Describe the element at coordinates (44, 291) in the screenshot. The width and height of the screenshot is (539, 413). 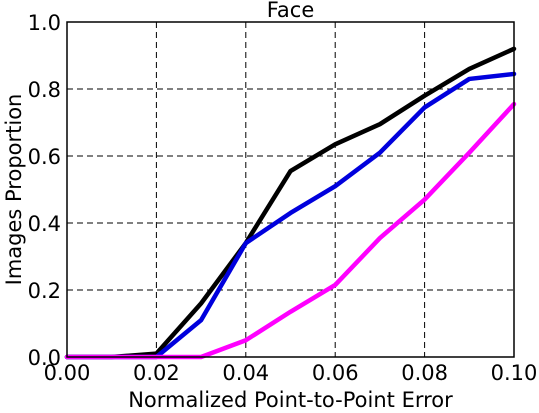
I see `y-tick-label: 0.2` at that location.